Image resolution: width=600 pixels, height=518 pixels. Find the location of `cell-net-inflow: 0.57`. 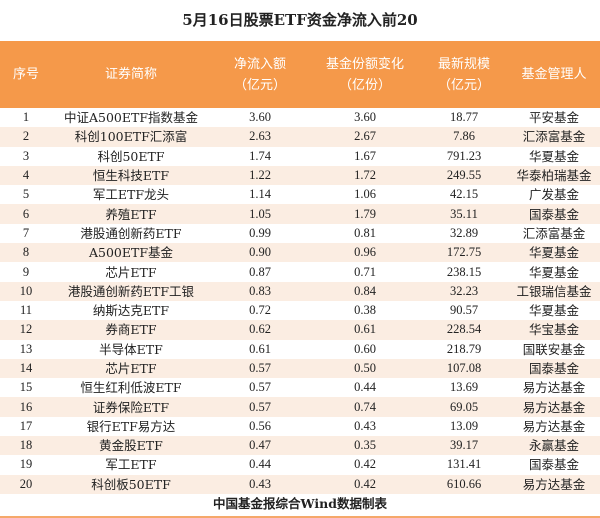

cell-net-inflow: 0.57 is located at coordinates (260, 368).